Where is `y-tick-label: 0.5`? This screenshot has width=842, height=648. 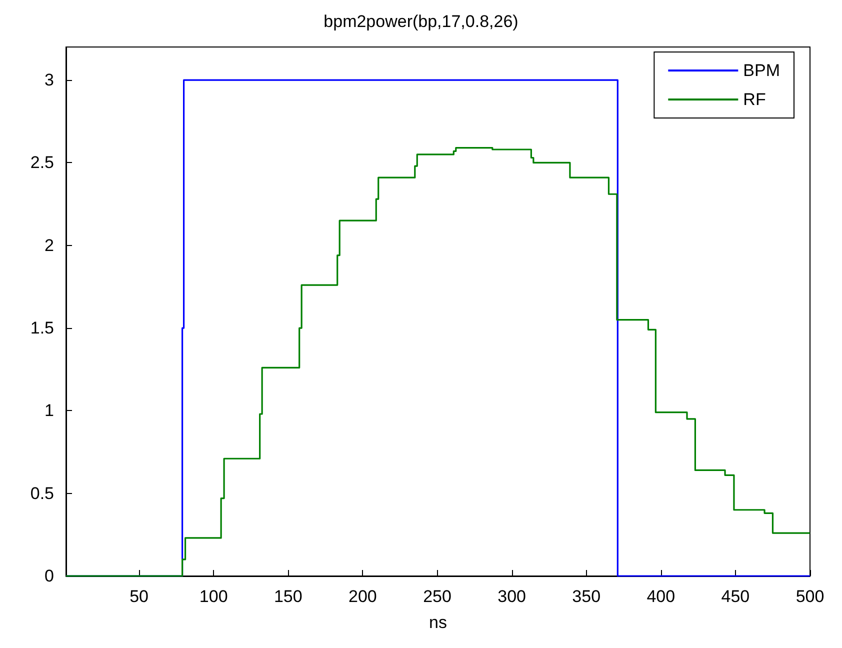 y-tick-label: 0.5 is located at coordinates (42, 493).